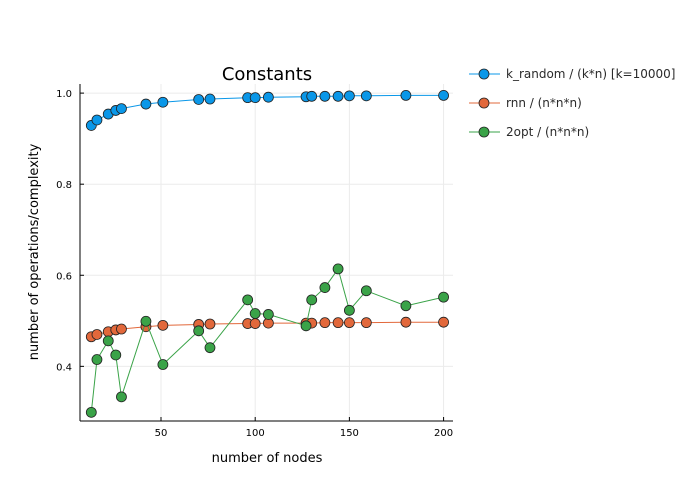 Image resolution: width=700 pixels, height=500 pixels. I want to click on legend-item-2: 2opt / (n*n*n), so click(529, 132).